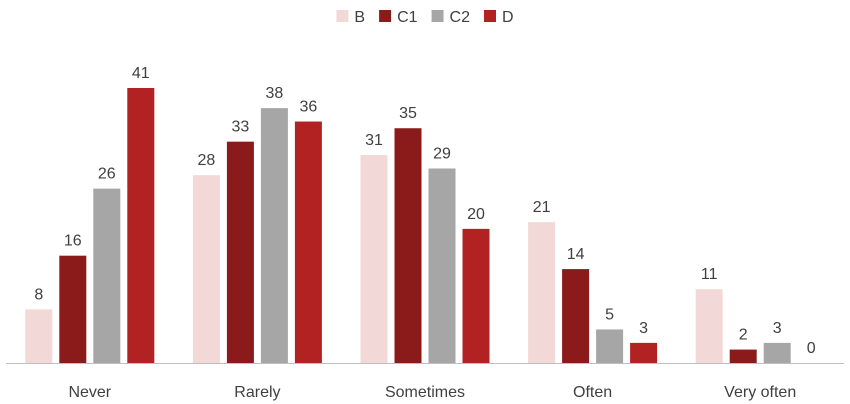 The height and width of the screenshot is (404, 850). Describe the element at coordinates (374, 259) in the screenshot. I see `bar-b-sometimes` at that location.